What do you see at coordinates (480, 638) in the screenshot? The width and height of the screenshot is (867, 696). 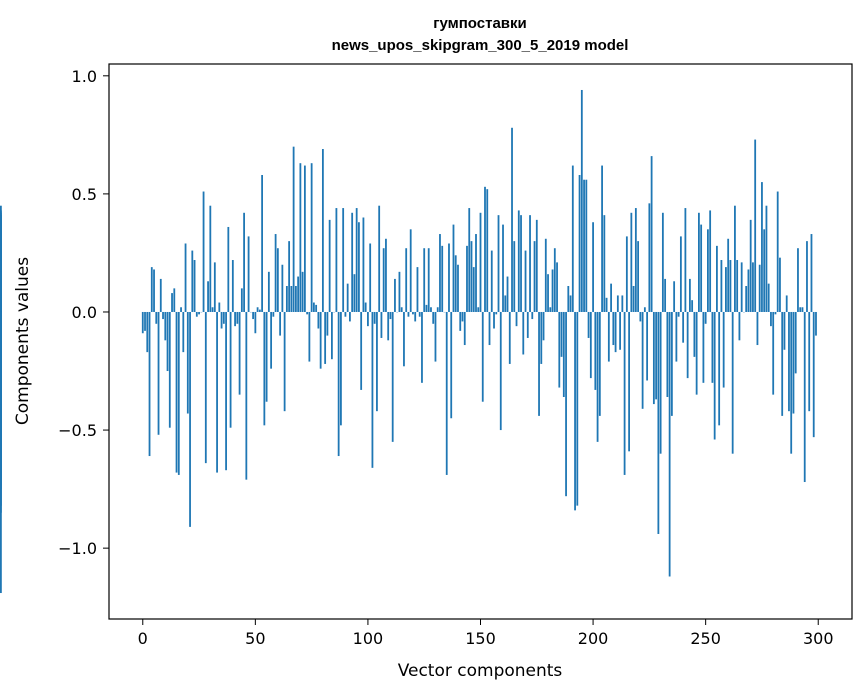 I see `x-tick-label: 150` at bounding box center [480, 638].